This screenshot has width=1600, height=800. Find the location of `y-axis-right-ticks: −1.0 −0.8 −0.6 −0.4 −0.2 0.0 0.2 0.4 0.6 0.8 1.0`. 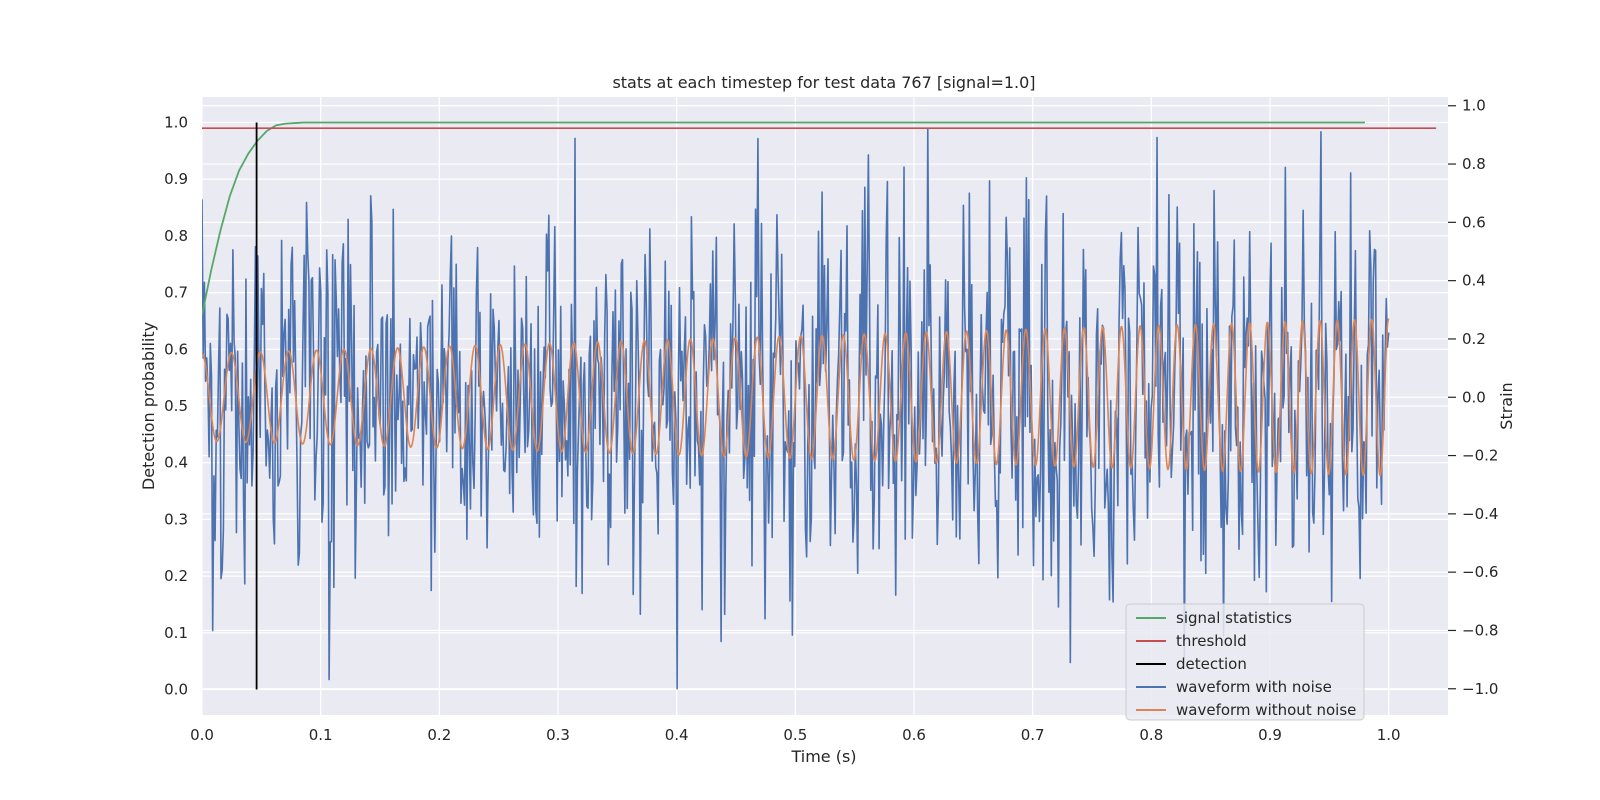

y-axis-right-ticks: −1.0 −0.8 −0.6 −0.4 −0.2 0.0 0.2 0.4 0.6 0.8 1.0 is located at coordinates (1473, 397).